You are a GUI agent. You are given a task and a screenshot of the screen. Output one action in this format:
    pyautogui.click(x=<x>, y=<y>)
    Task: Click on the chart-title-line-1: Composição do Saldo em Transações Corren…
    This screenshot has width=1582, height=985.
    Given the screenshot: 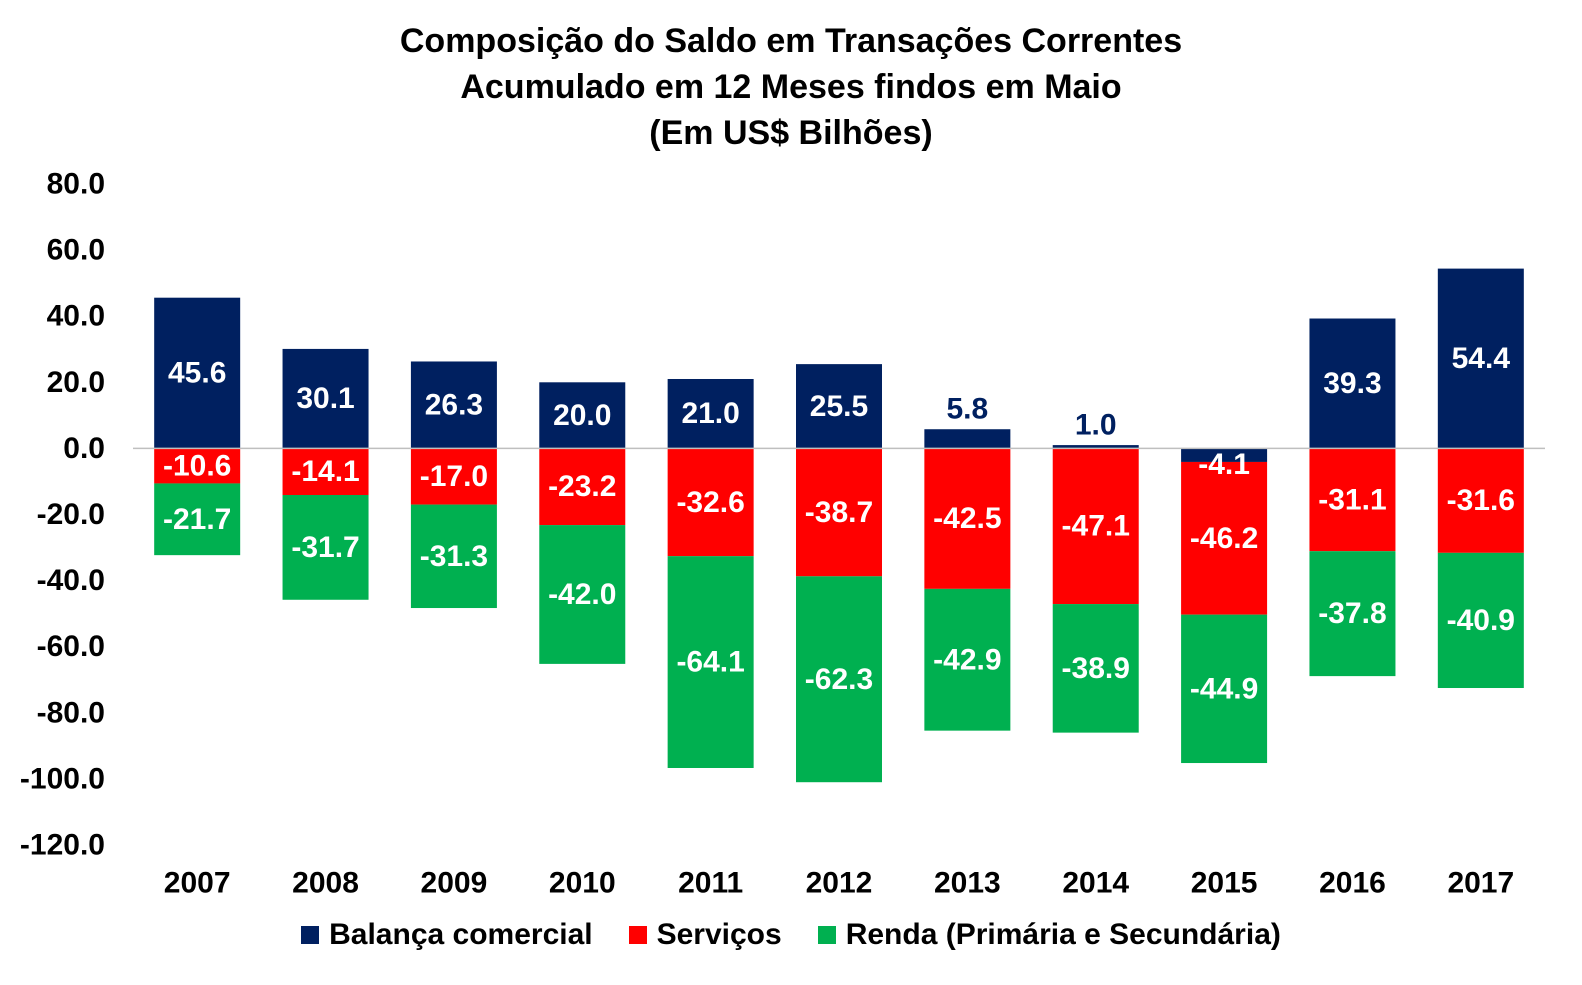 What is the action you would take?
    pyautogui.click(x=791, y=41)
    